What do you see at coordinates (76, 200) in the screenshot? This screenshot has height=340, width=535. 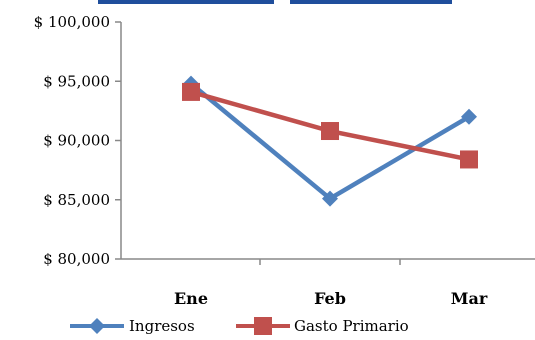 I see `y-tick-label: $ 85,000` at bounding box center [76, 200].